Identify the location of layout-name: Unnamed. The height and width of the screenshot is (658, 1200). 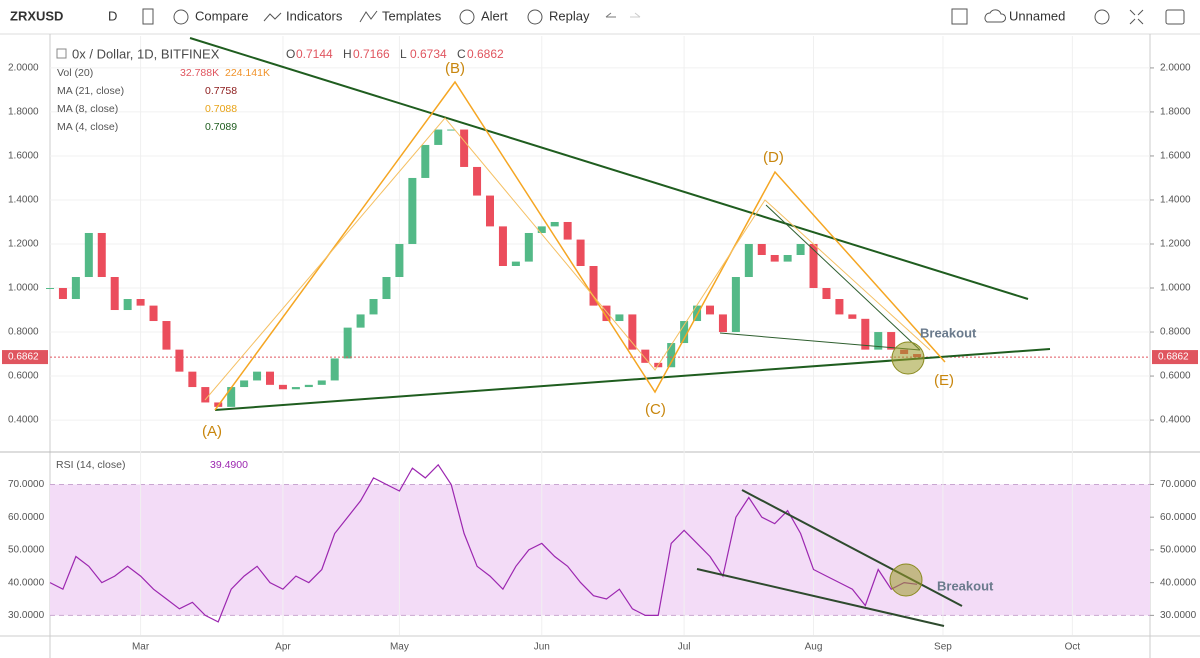
(1037, 15).